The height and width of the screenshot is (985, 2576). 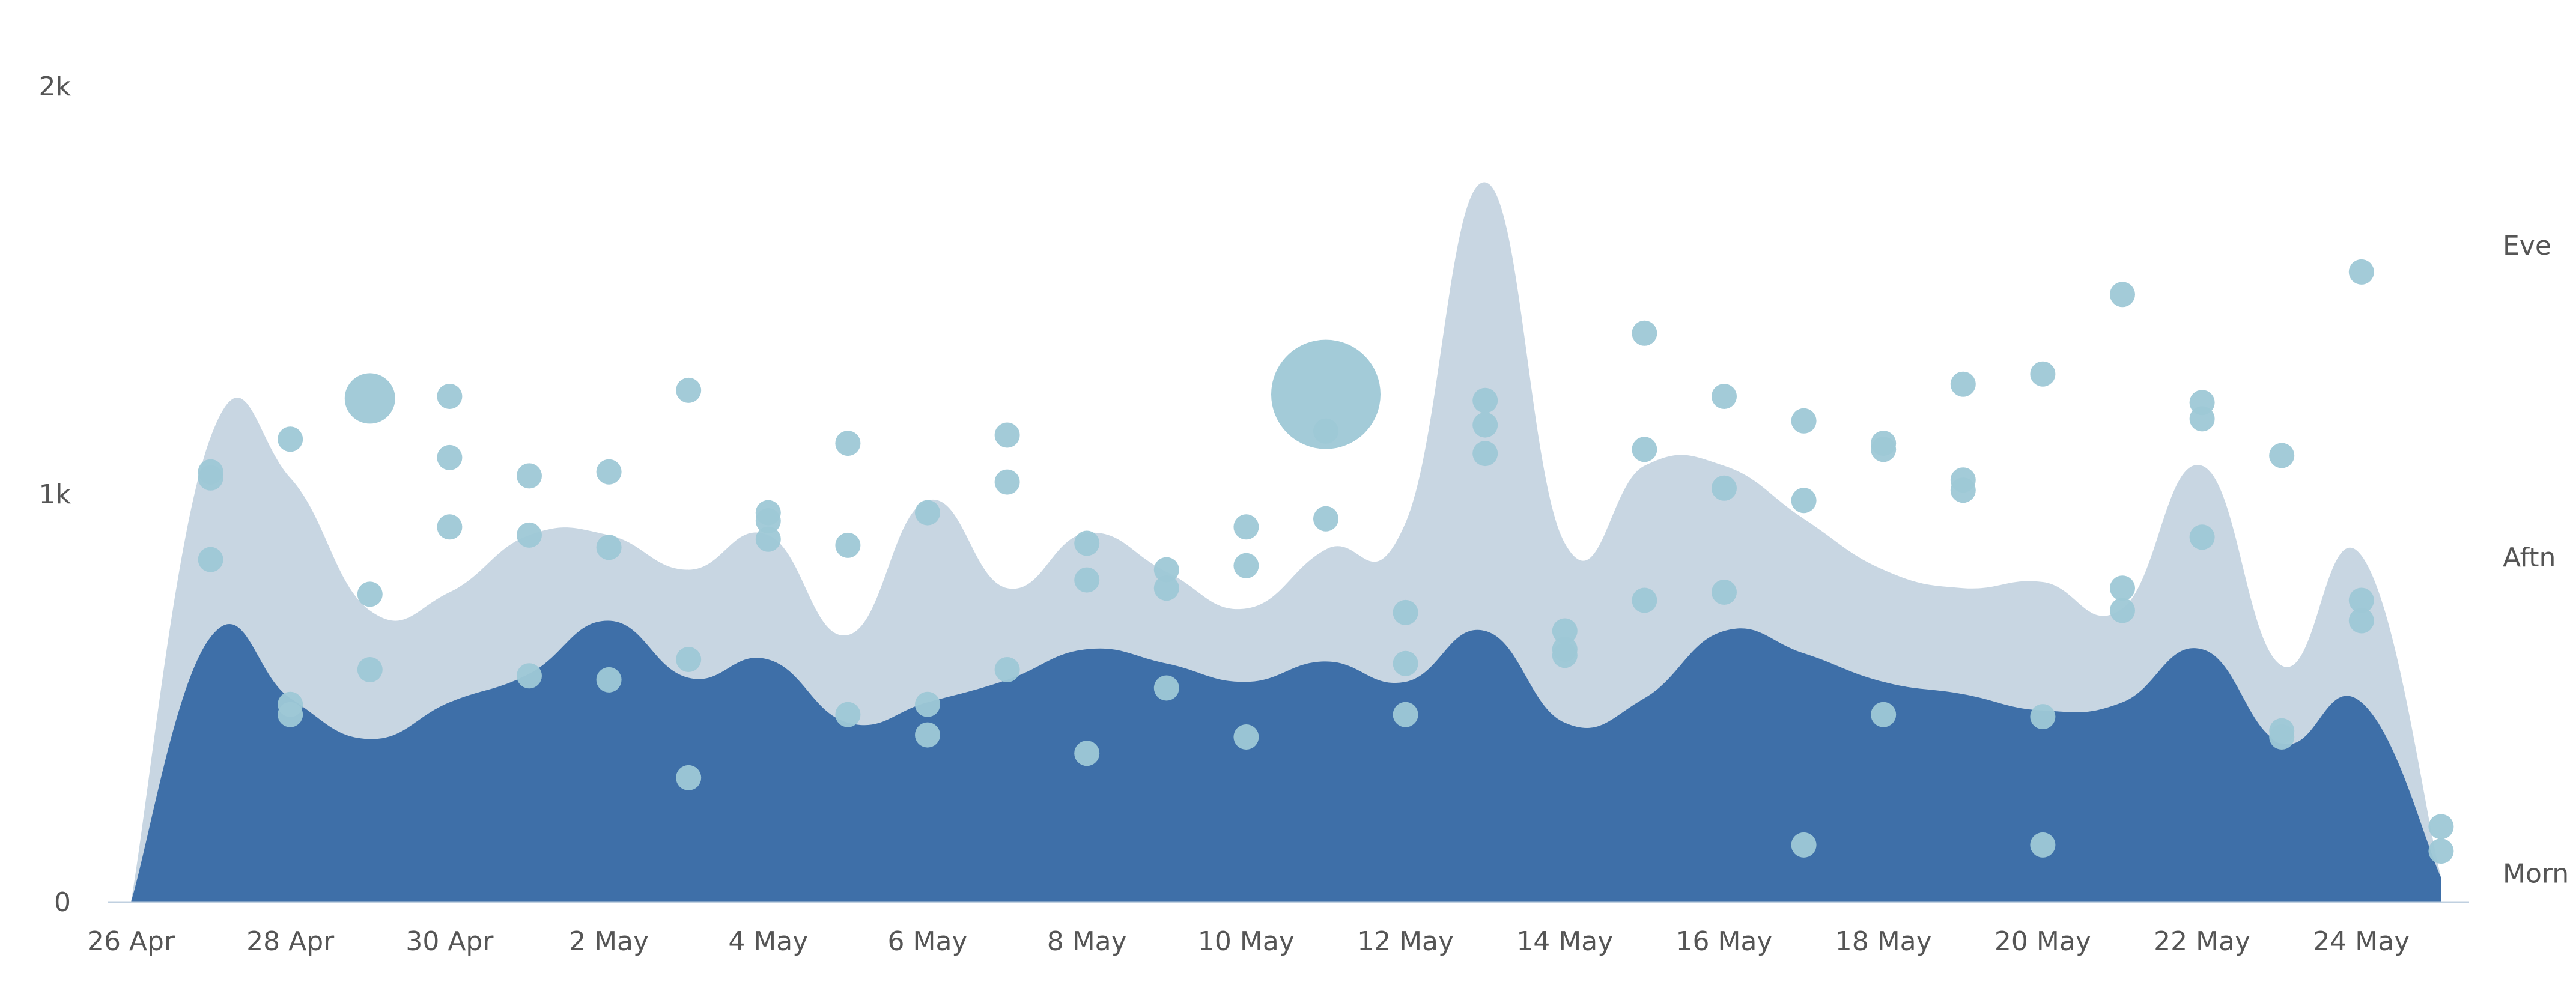 I want to click on right-axis-label: Aftn, so click(x=2529, y=557).